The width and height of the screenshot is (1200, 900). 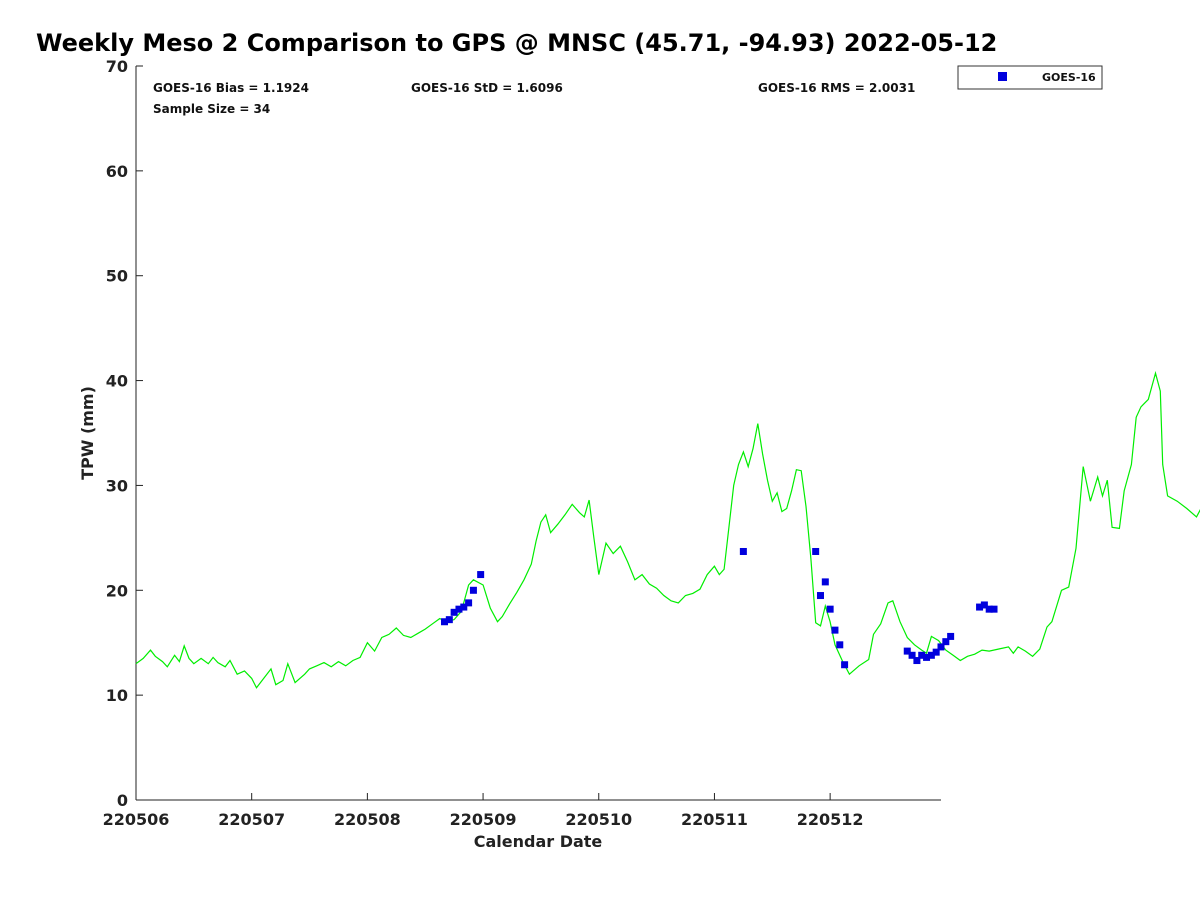 I want to click on legend-label-goes16: GOES-16, so click(x=1069, y=77).